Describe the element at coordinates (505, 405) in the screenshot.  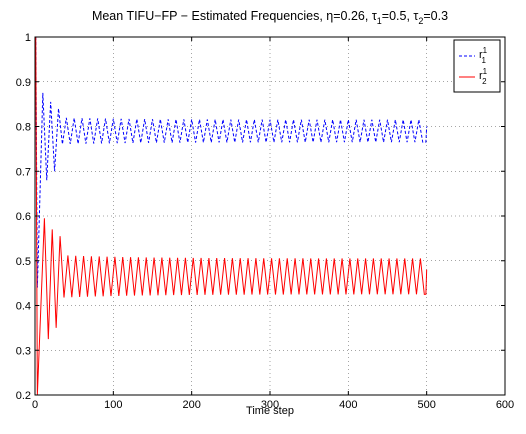
I see `x-tick-label: 600` at that location.